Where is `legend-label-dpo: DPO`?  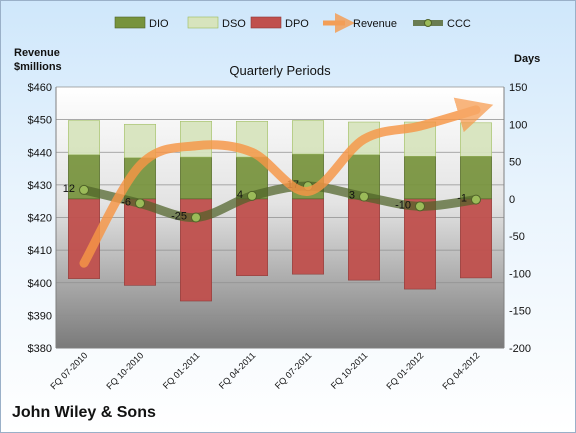 legend-label-dpo: DPO is located at coordinates (297, 24).